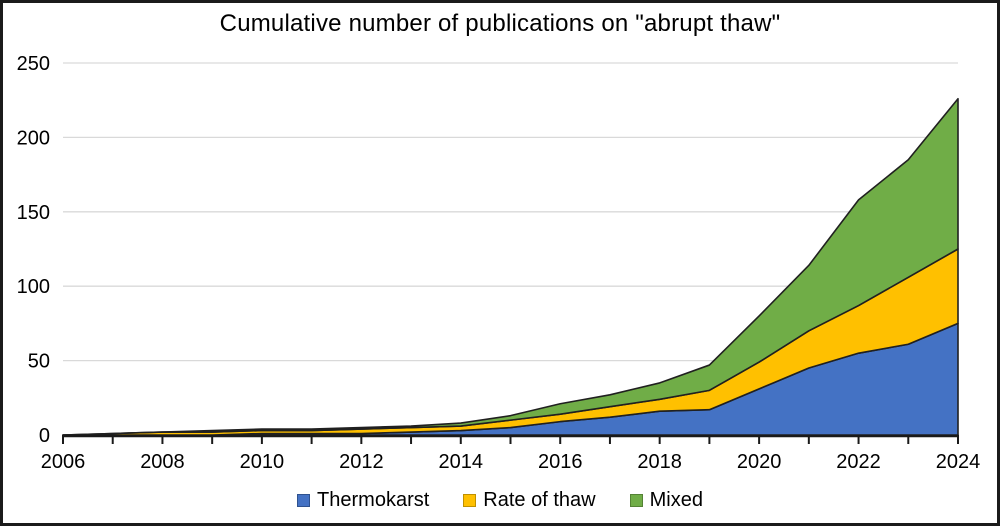 This screenshot has width=1000, height=526. Describe the element at coordinates (33, 64) in the screenshot. I see `y-tick-label: 250` at that location.